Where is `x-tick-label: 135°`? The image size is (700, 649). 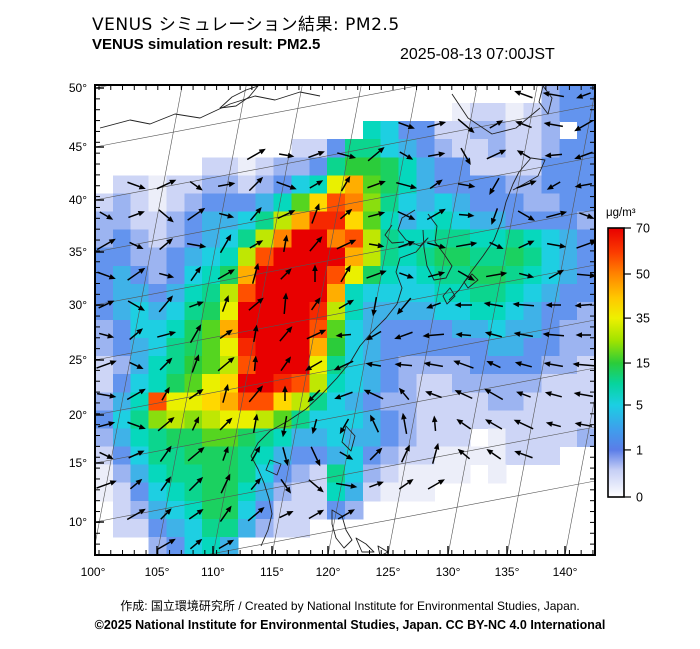 x-tick-label: 135° is located at coordinates (507, 572).